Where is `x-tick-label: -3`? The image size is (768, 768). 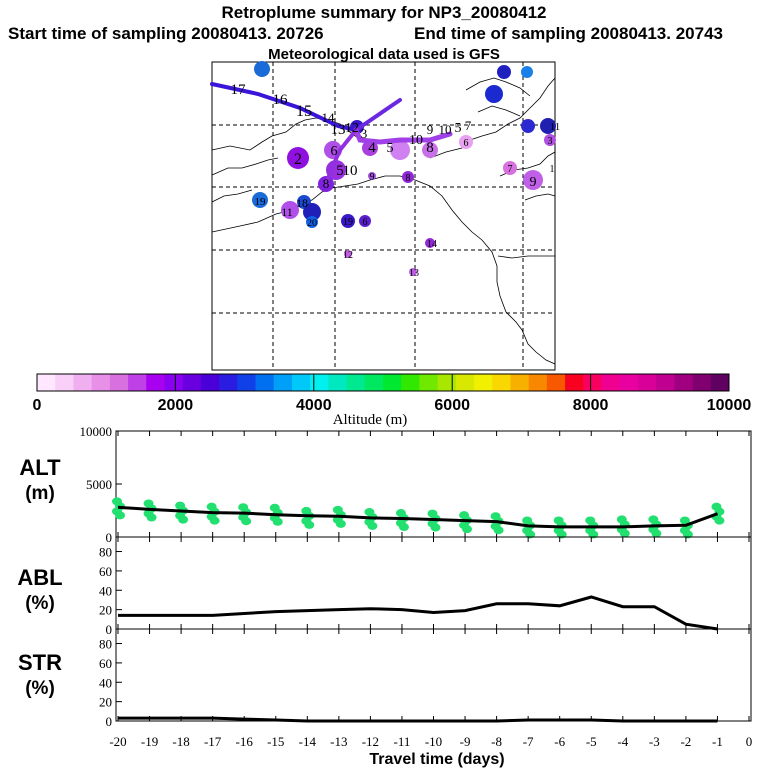 x-tick-label: -3 is located at coordinates (654, 741).